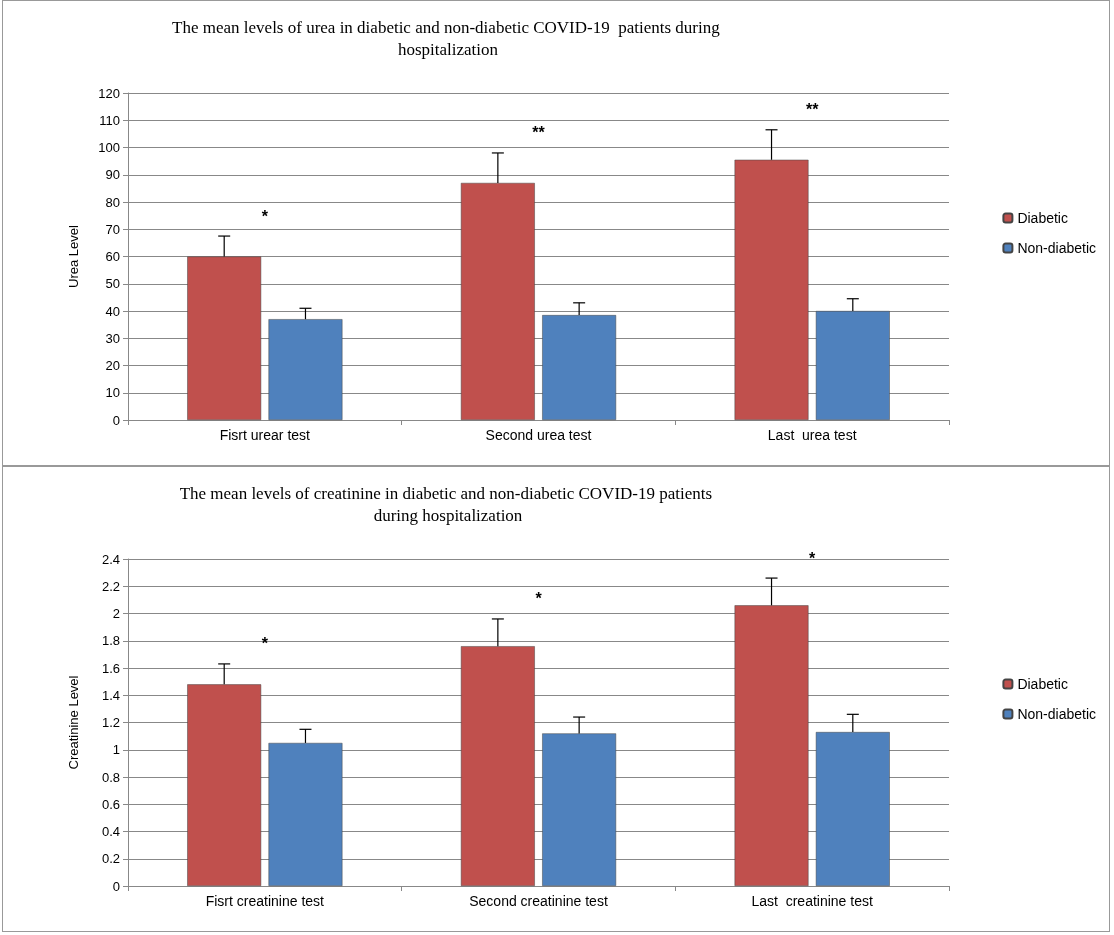 The height and width of the screenshot is (935, 1114). What do you see at coordinates (112, 311) in the screenshot?
I see `y-tick-label: 40` at bounding box center [112, 311].